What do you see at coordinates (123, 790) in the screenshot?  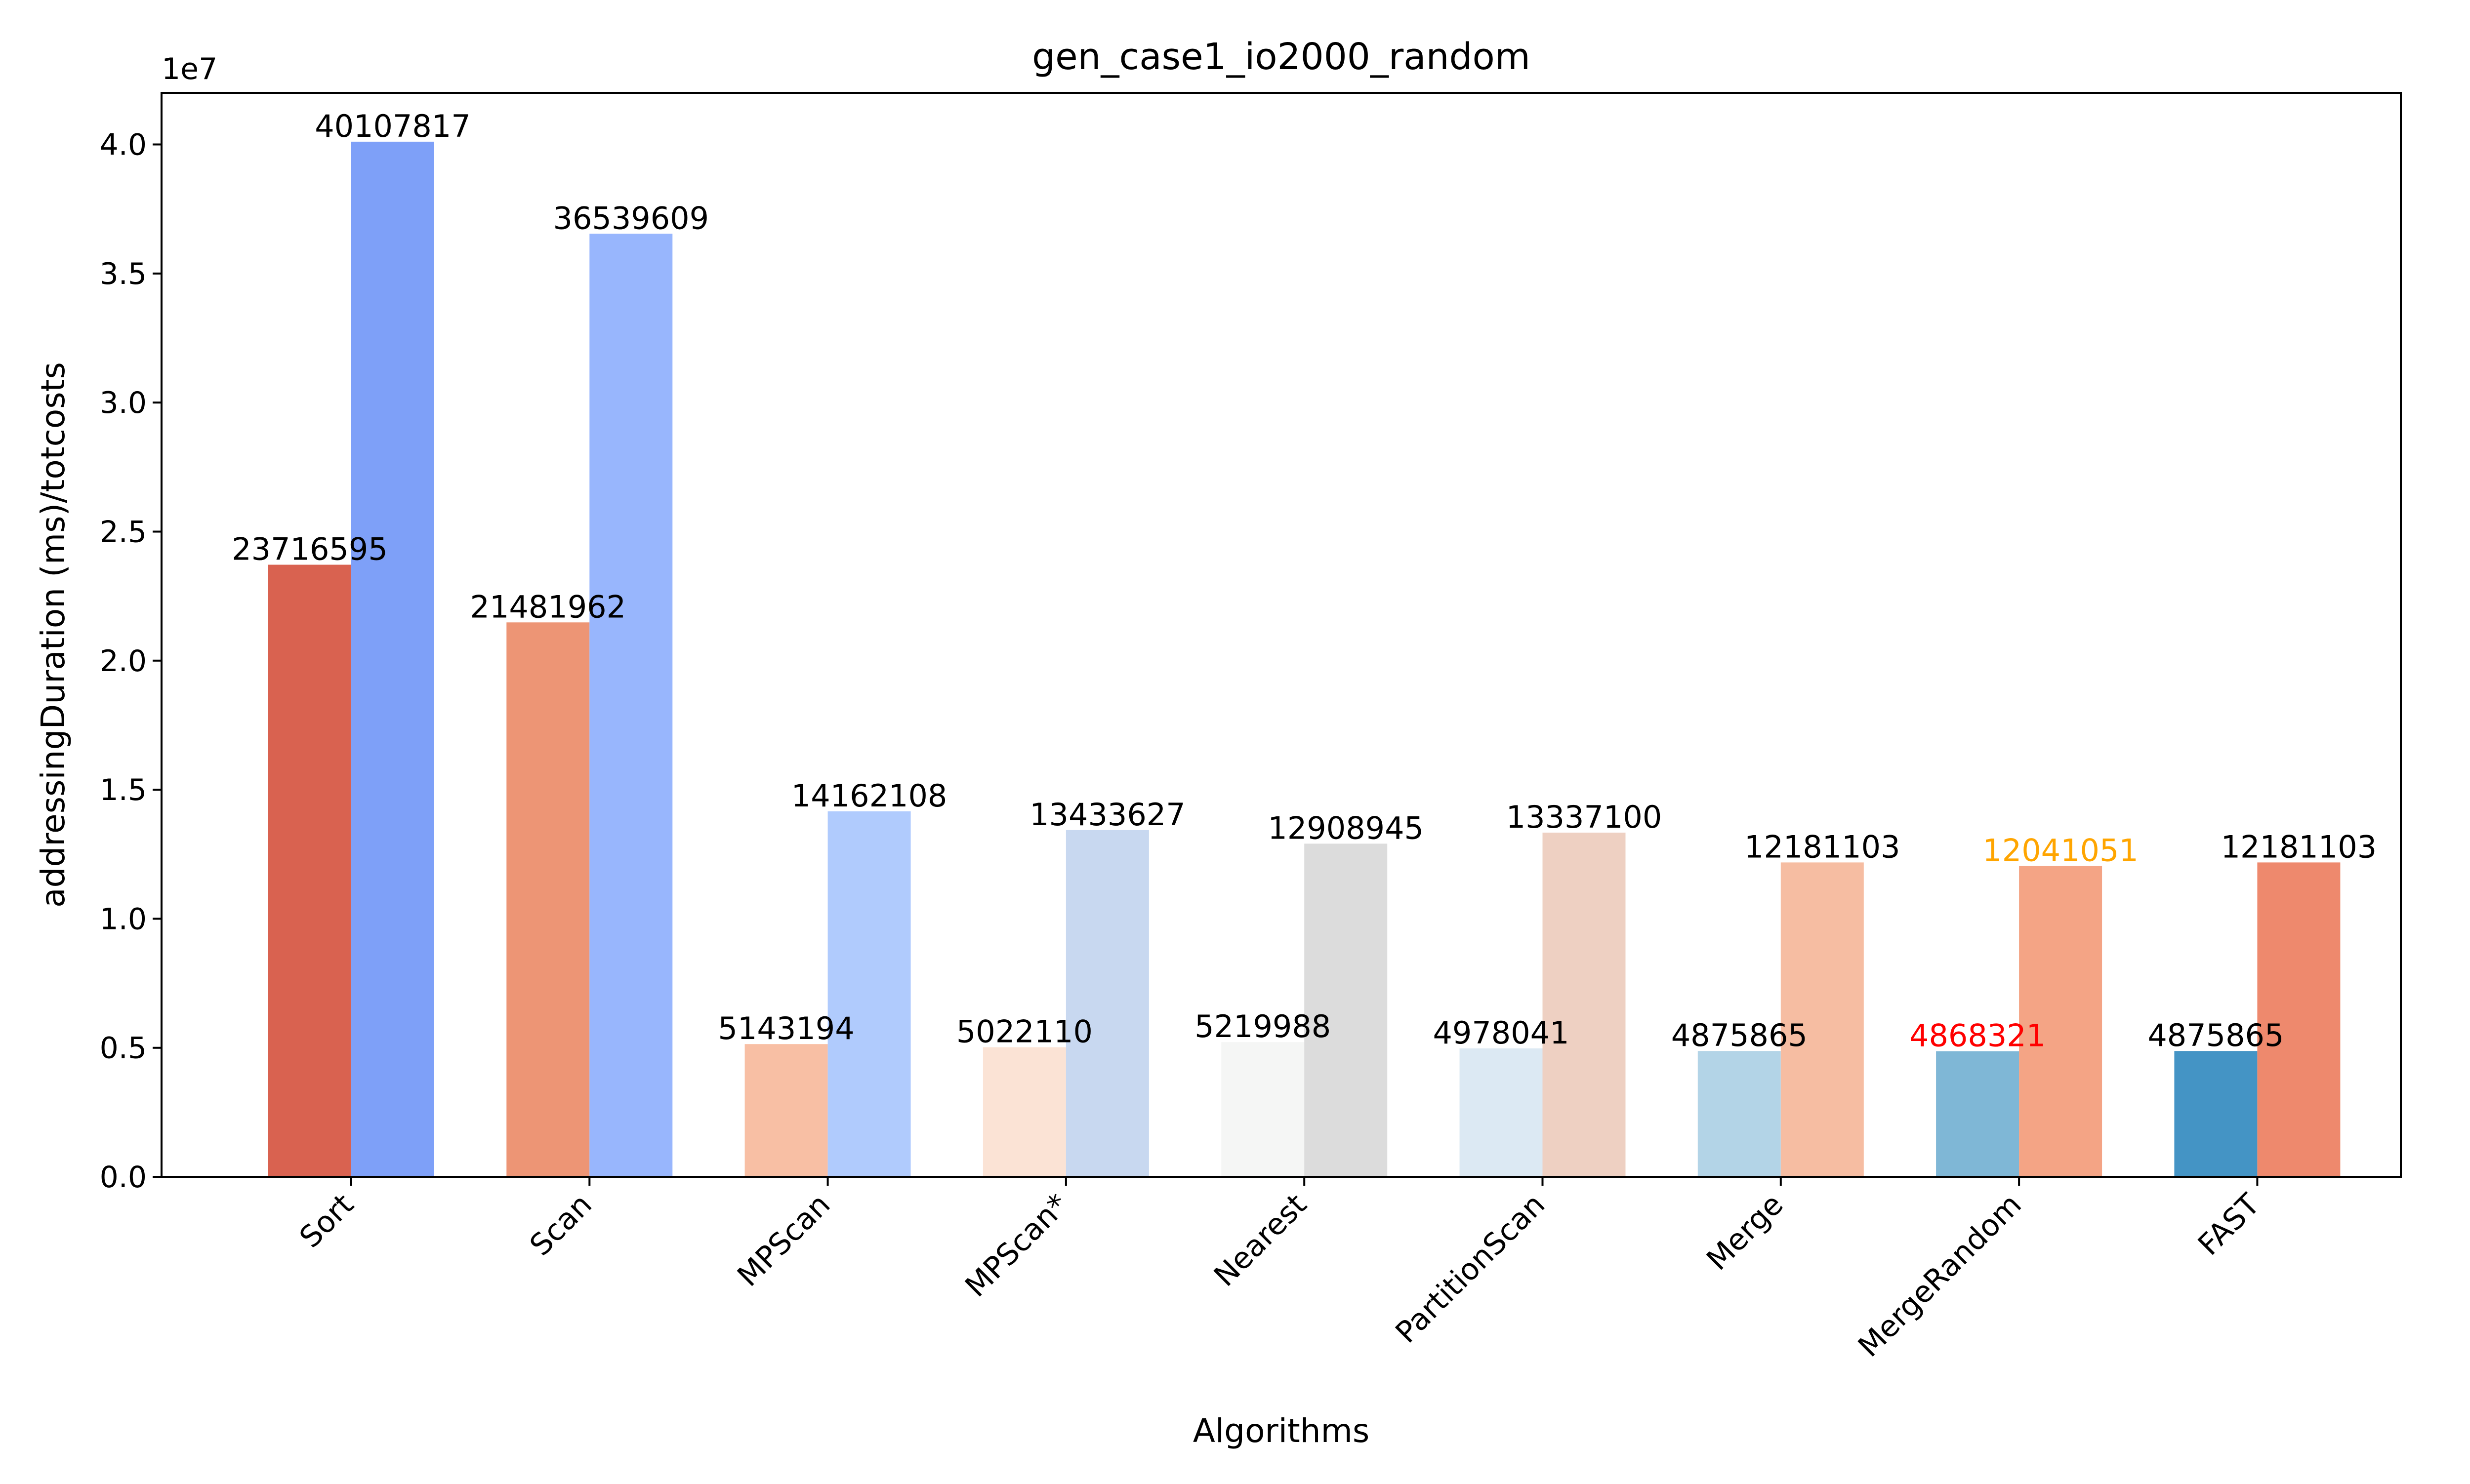 I see `y-tick-label: 1.5` at bounding box center [123, 790].